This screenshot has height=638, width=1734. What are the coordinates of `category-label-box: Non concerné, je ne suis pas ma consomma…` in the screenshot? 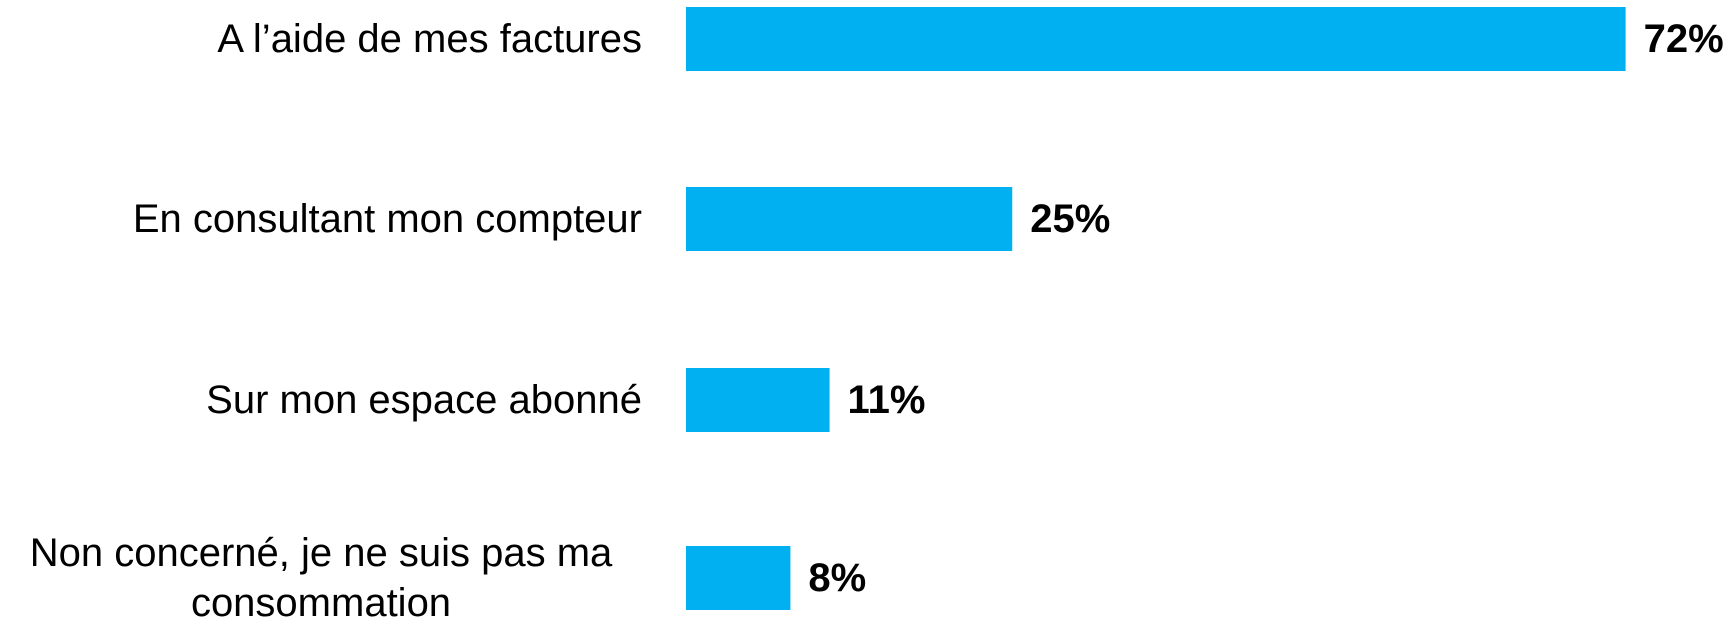 It's located at (321, 578).